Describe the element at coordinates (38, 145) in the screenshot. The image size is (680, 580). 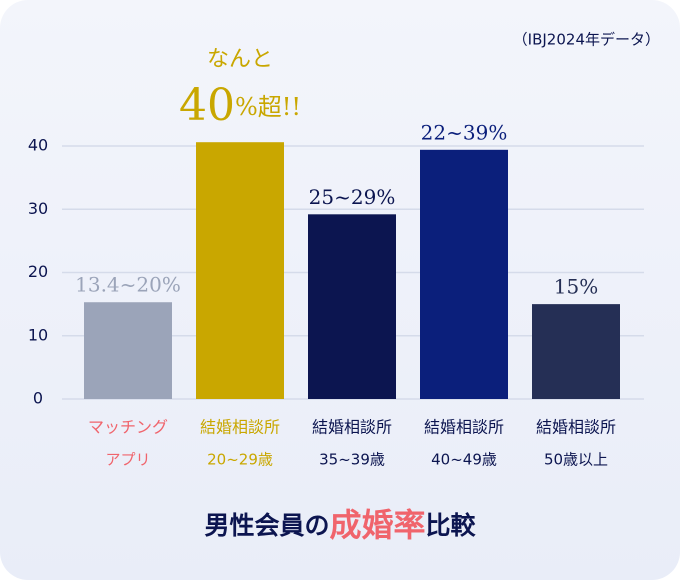
I see `y-tick-label: 40` at that location.